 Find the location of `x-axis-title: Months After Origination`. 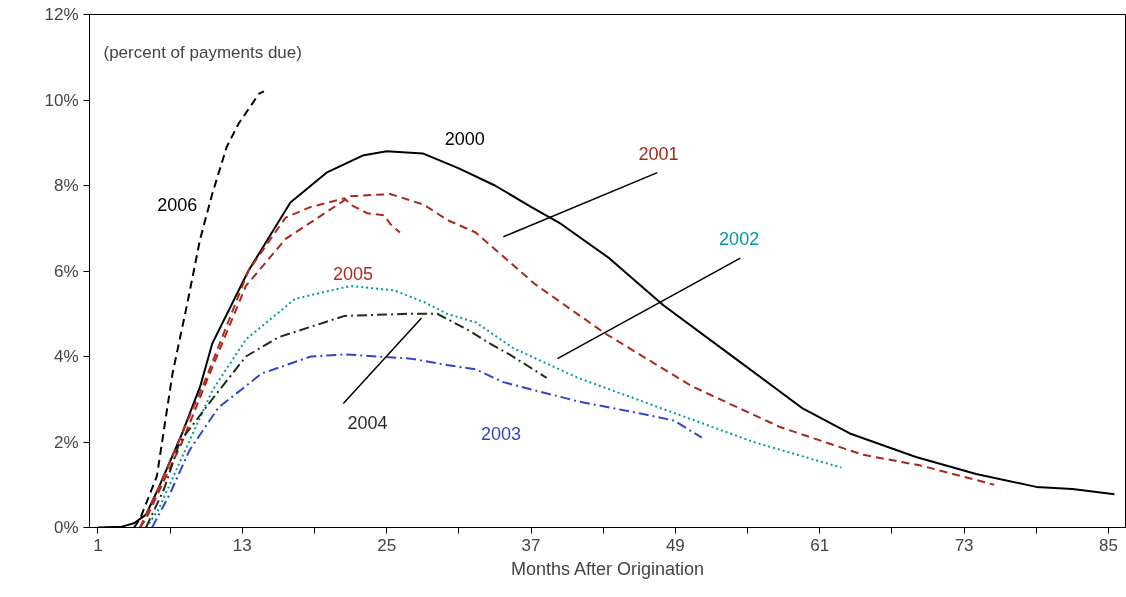

x-axis-title: Months After Origination is located at coordinates (607, 568).